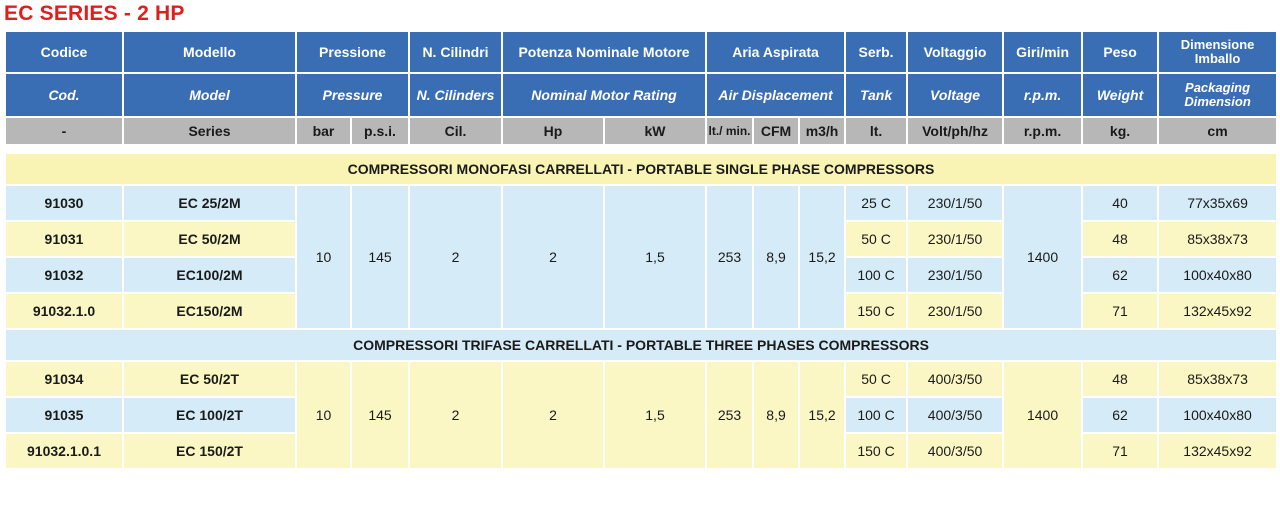 The width and height of the screenshot is (1280, 508). I want to click on unit-cell: -, so click(64, 131).